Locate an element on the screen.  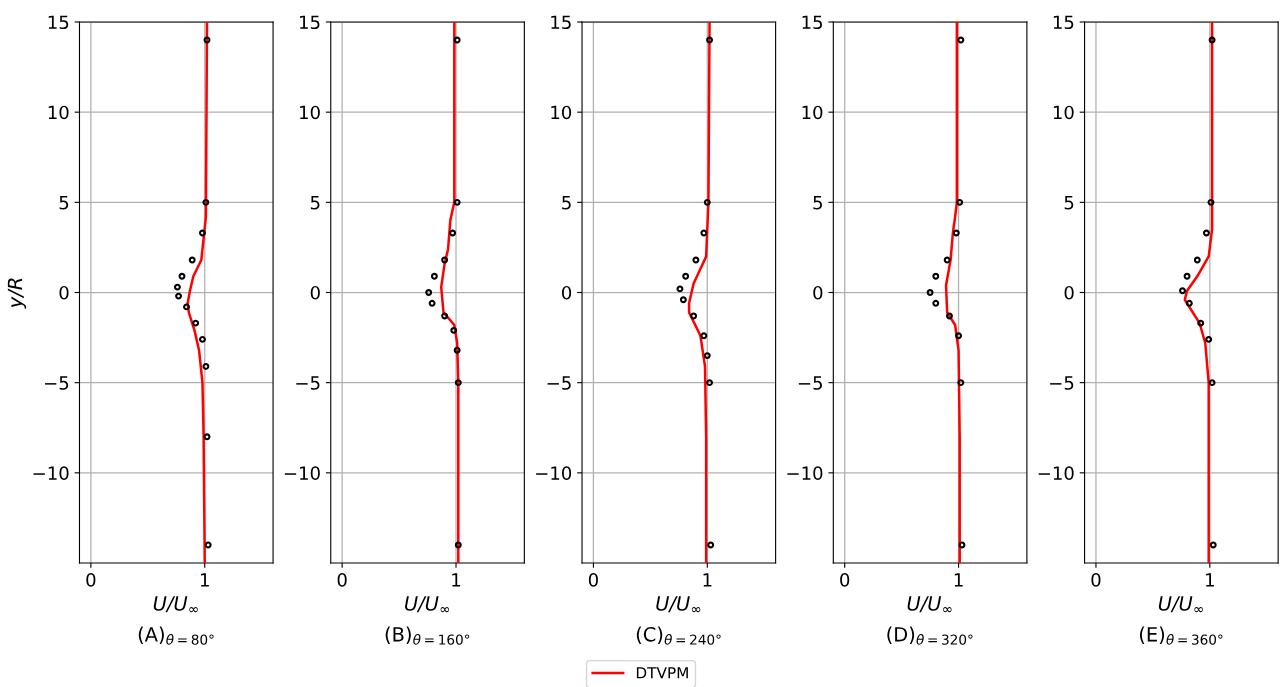
text: (E)$_{θ=360°}$ is located at coordinates (1181, 635).